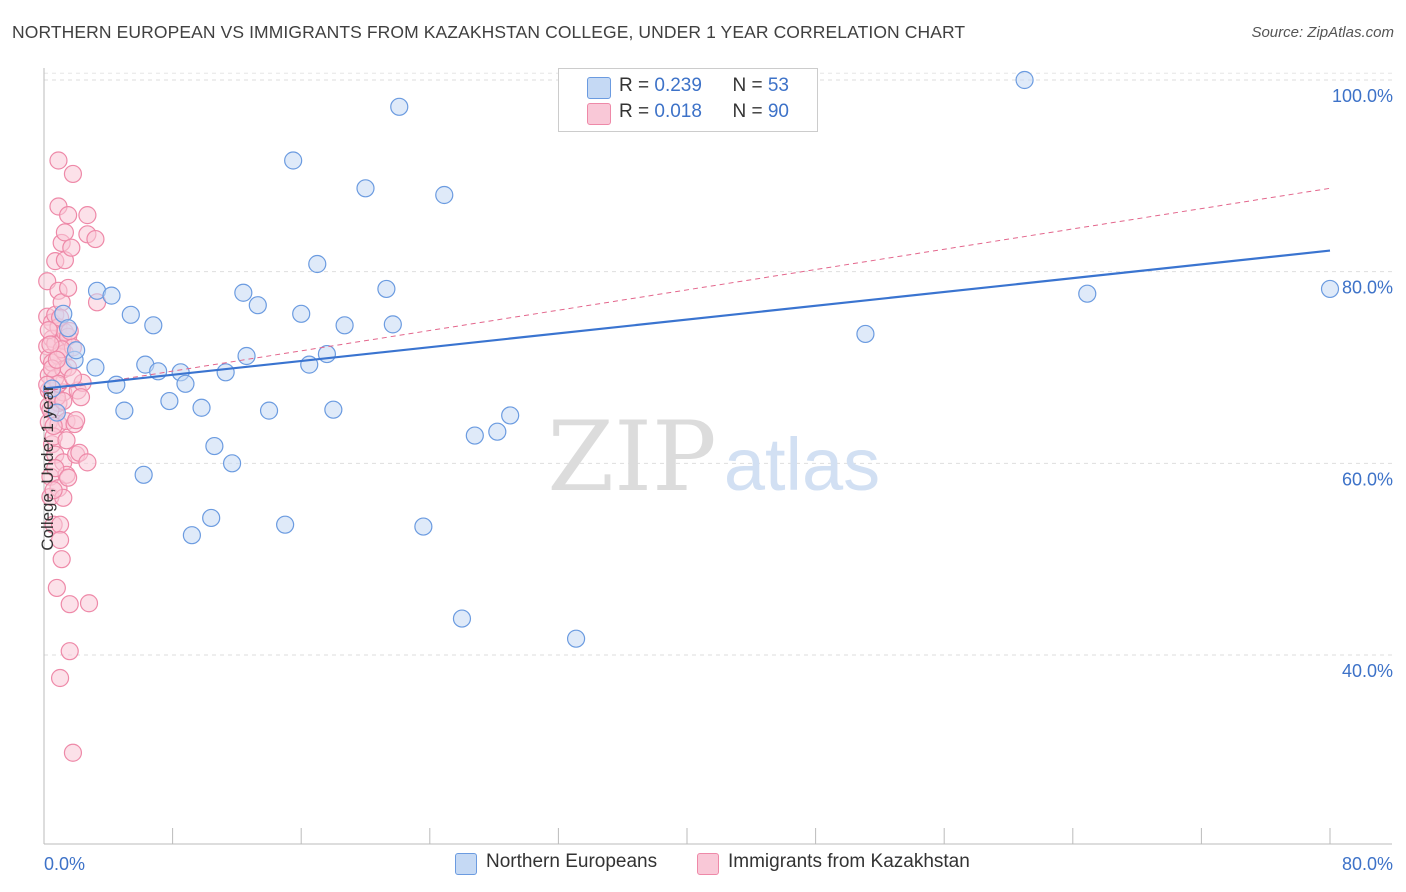 This screenshot has height=892, width=1406. I want to click on bottom-legend-swatch-pink, so click(708, 864).